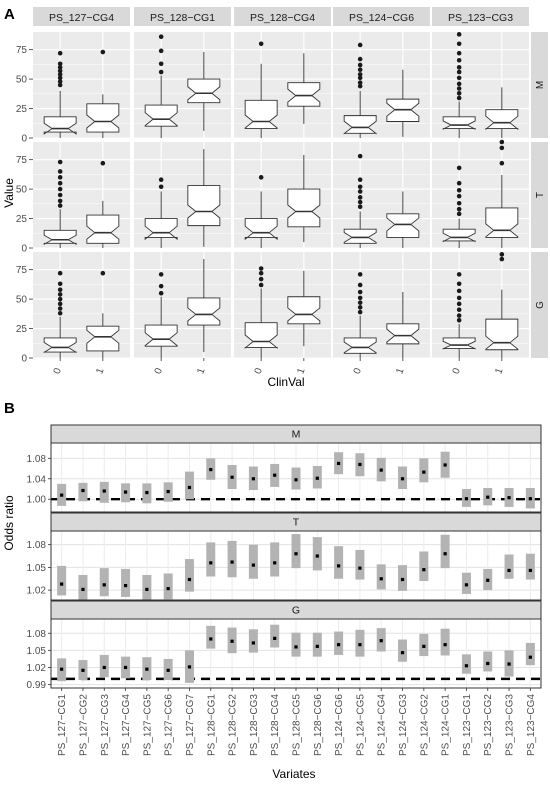  I want to click on x-tick-label: PS_128−CG6, so click(318, 725).